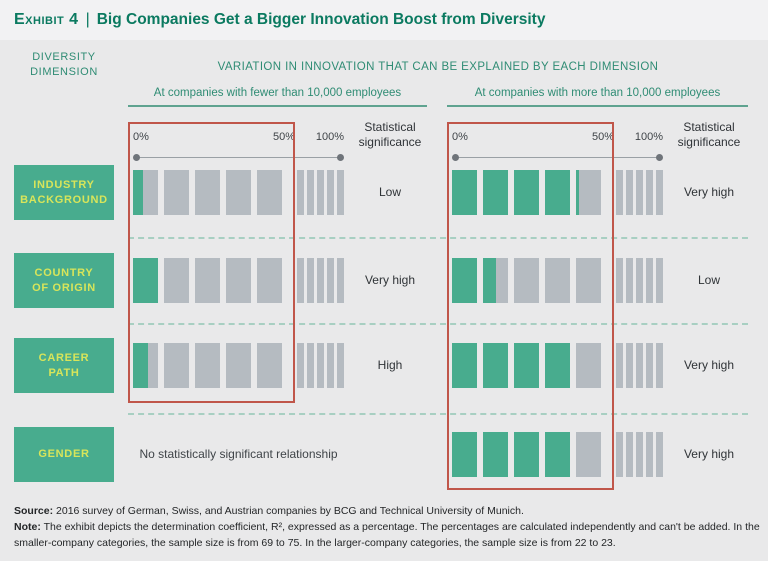 Image resolution: width=768 pixels, height=561 pixels. What do you see at coordinates (460, 137) in the screenshot?
I see `axis-tick-0: 0%` at bounding box center [460, 137].